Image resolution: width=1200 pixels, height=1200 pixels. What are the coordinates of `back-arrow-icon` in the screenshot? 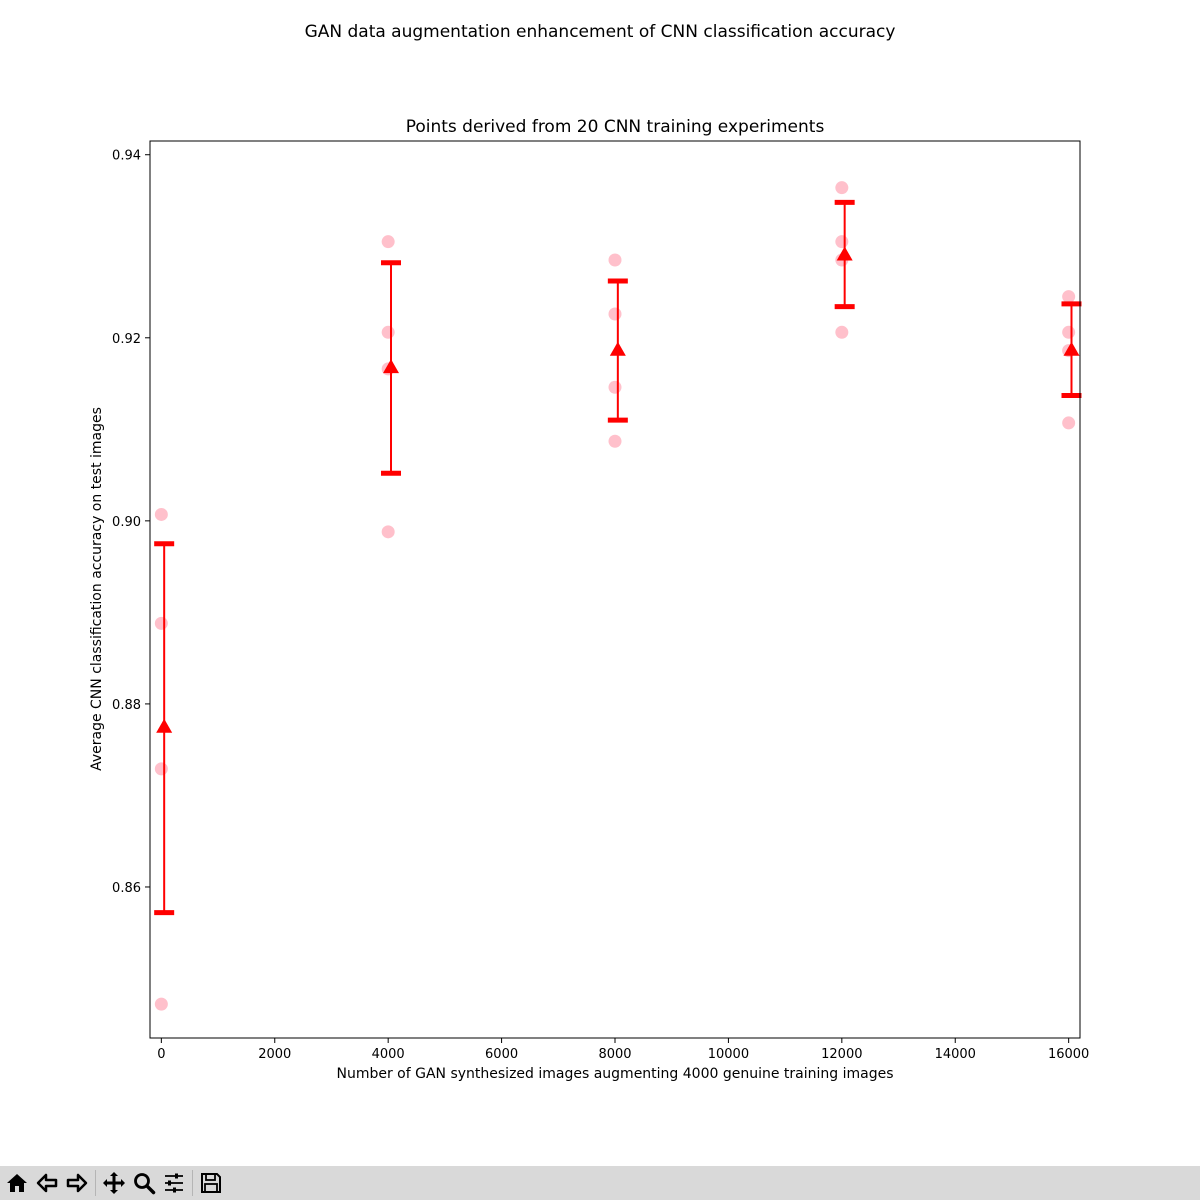 It's located at (47, 1183).